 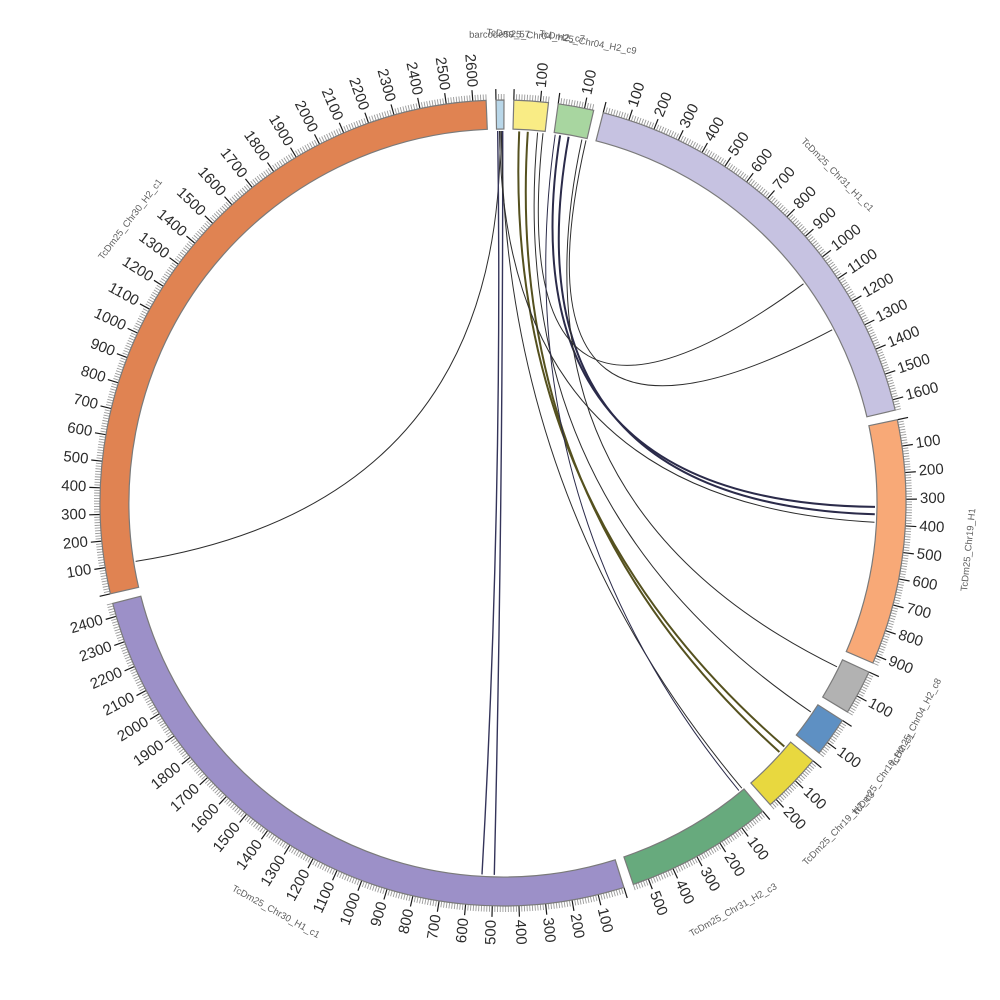 I want to click on tick-label: 1800, so click(x=166, y=776).